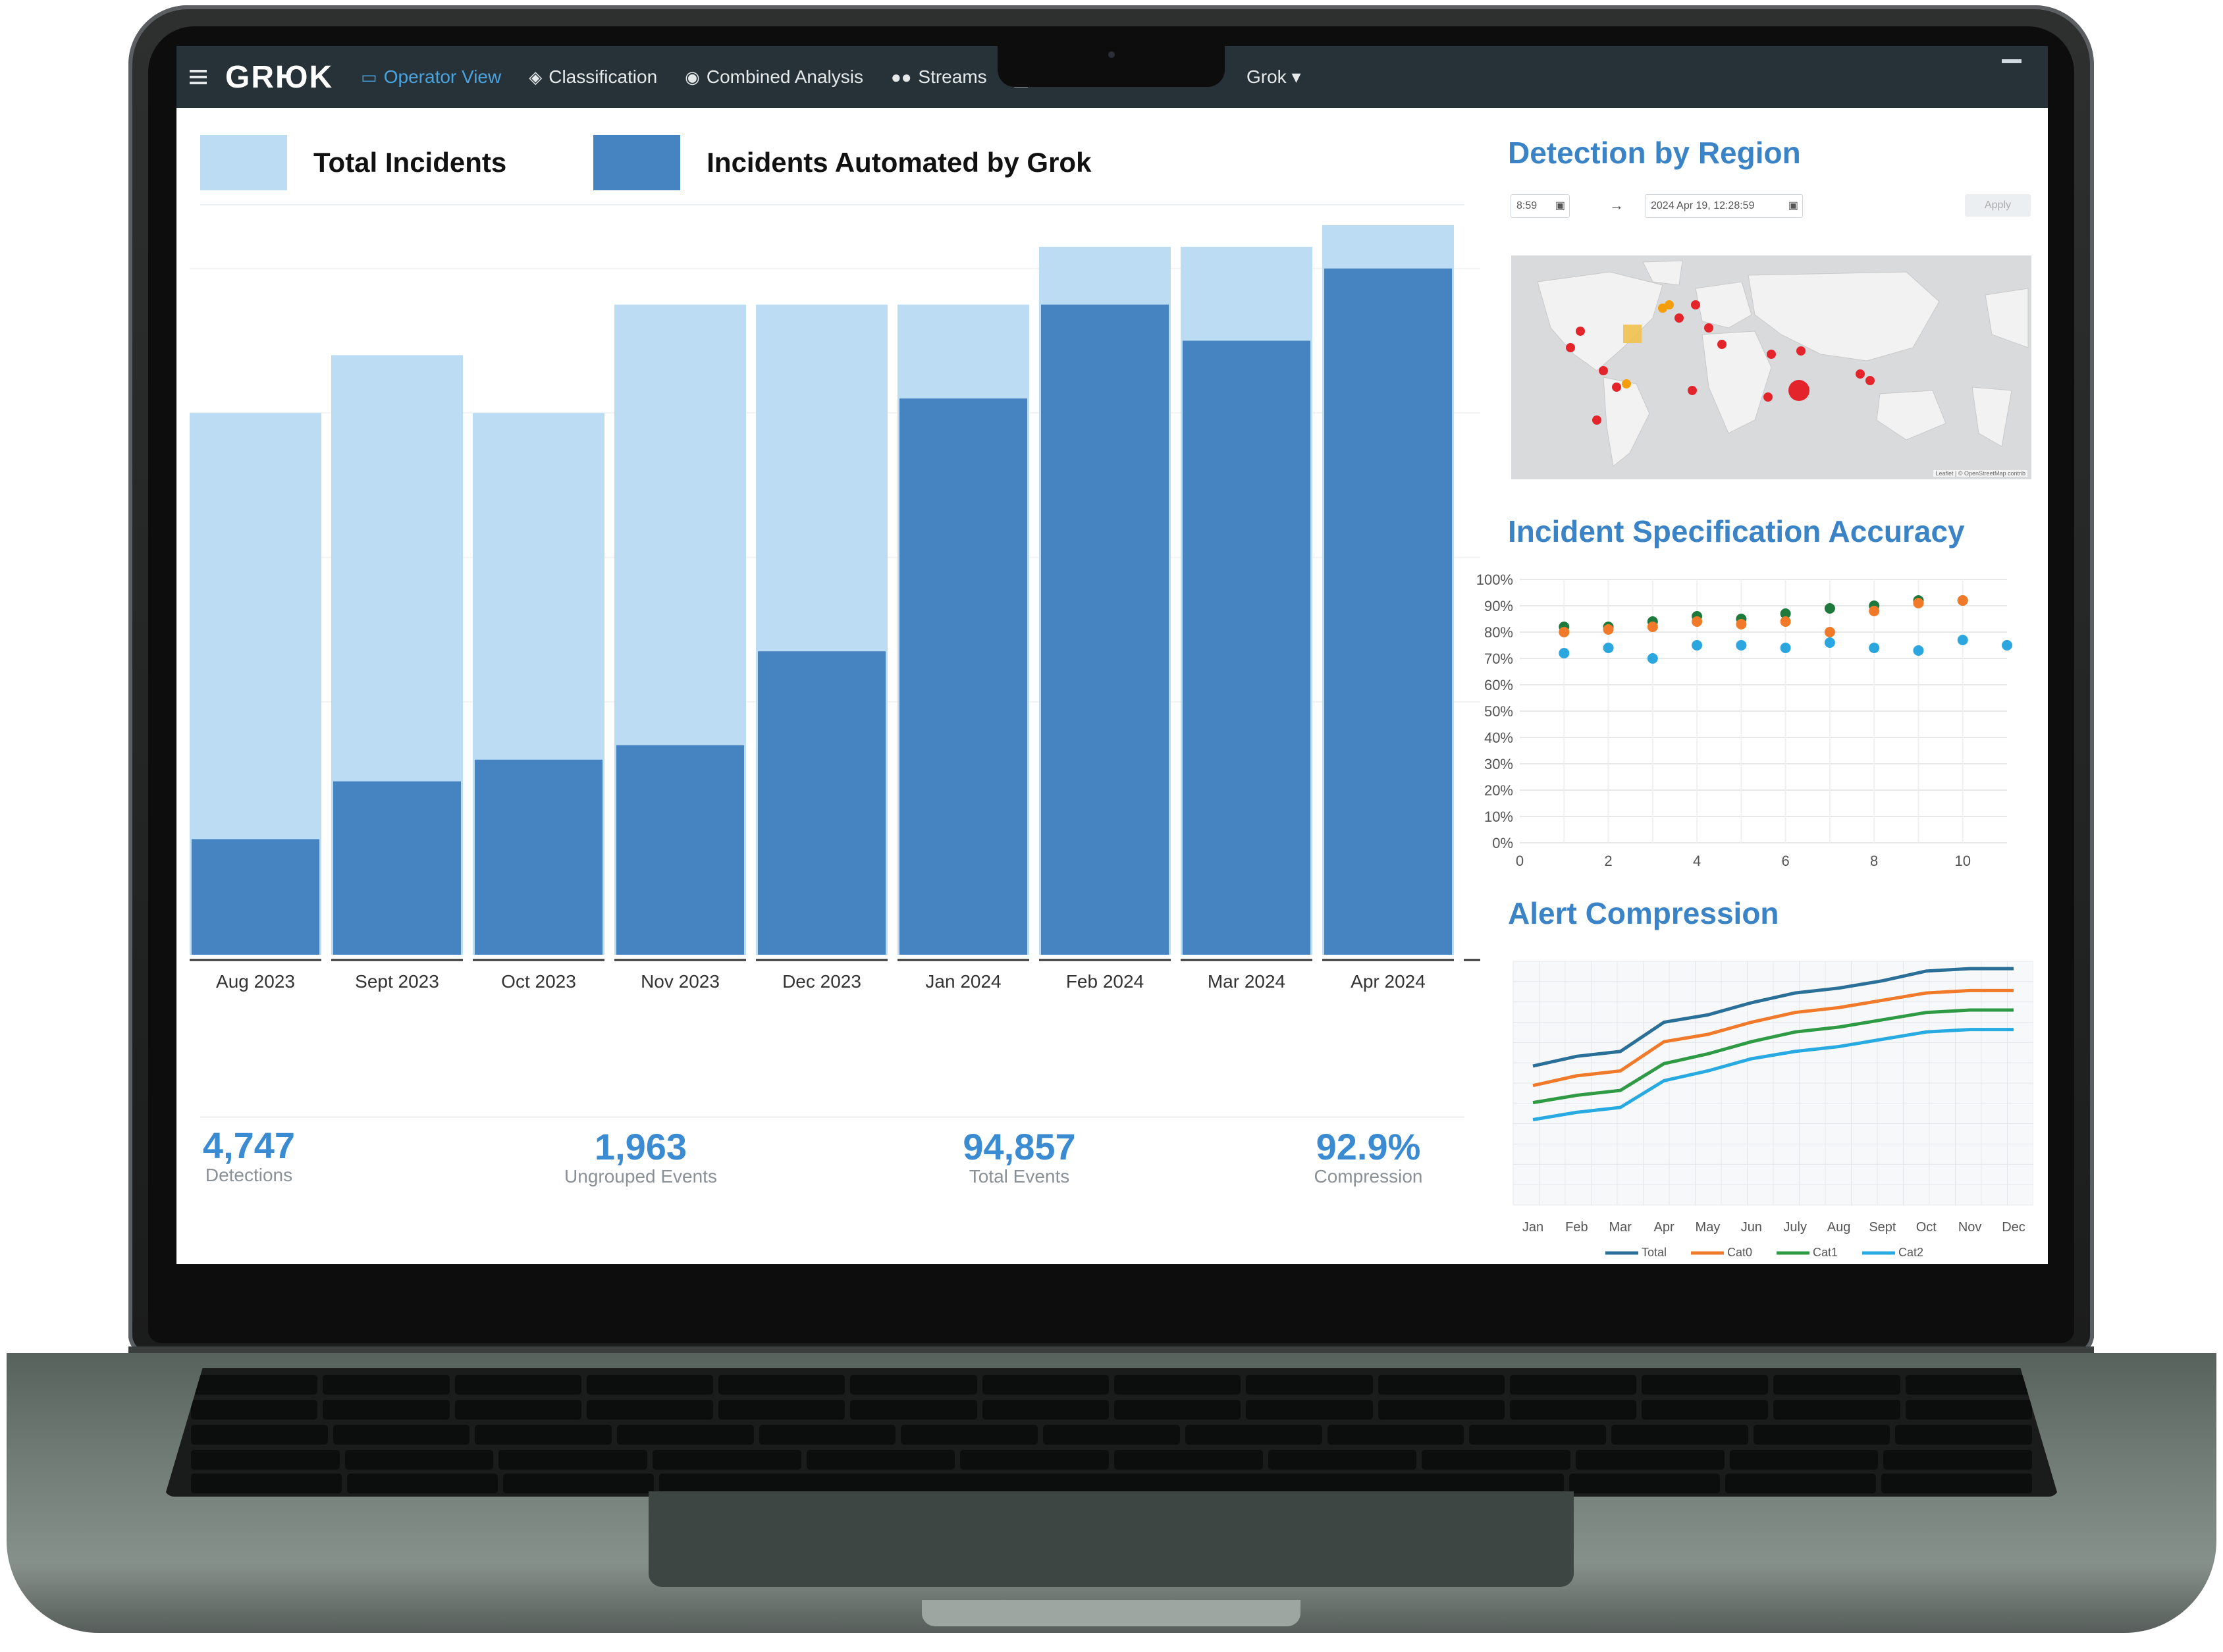 Image resolution: width=2223 pixels, height=1652 pixels. I want to click on asia, so click(1844, 316).